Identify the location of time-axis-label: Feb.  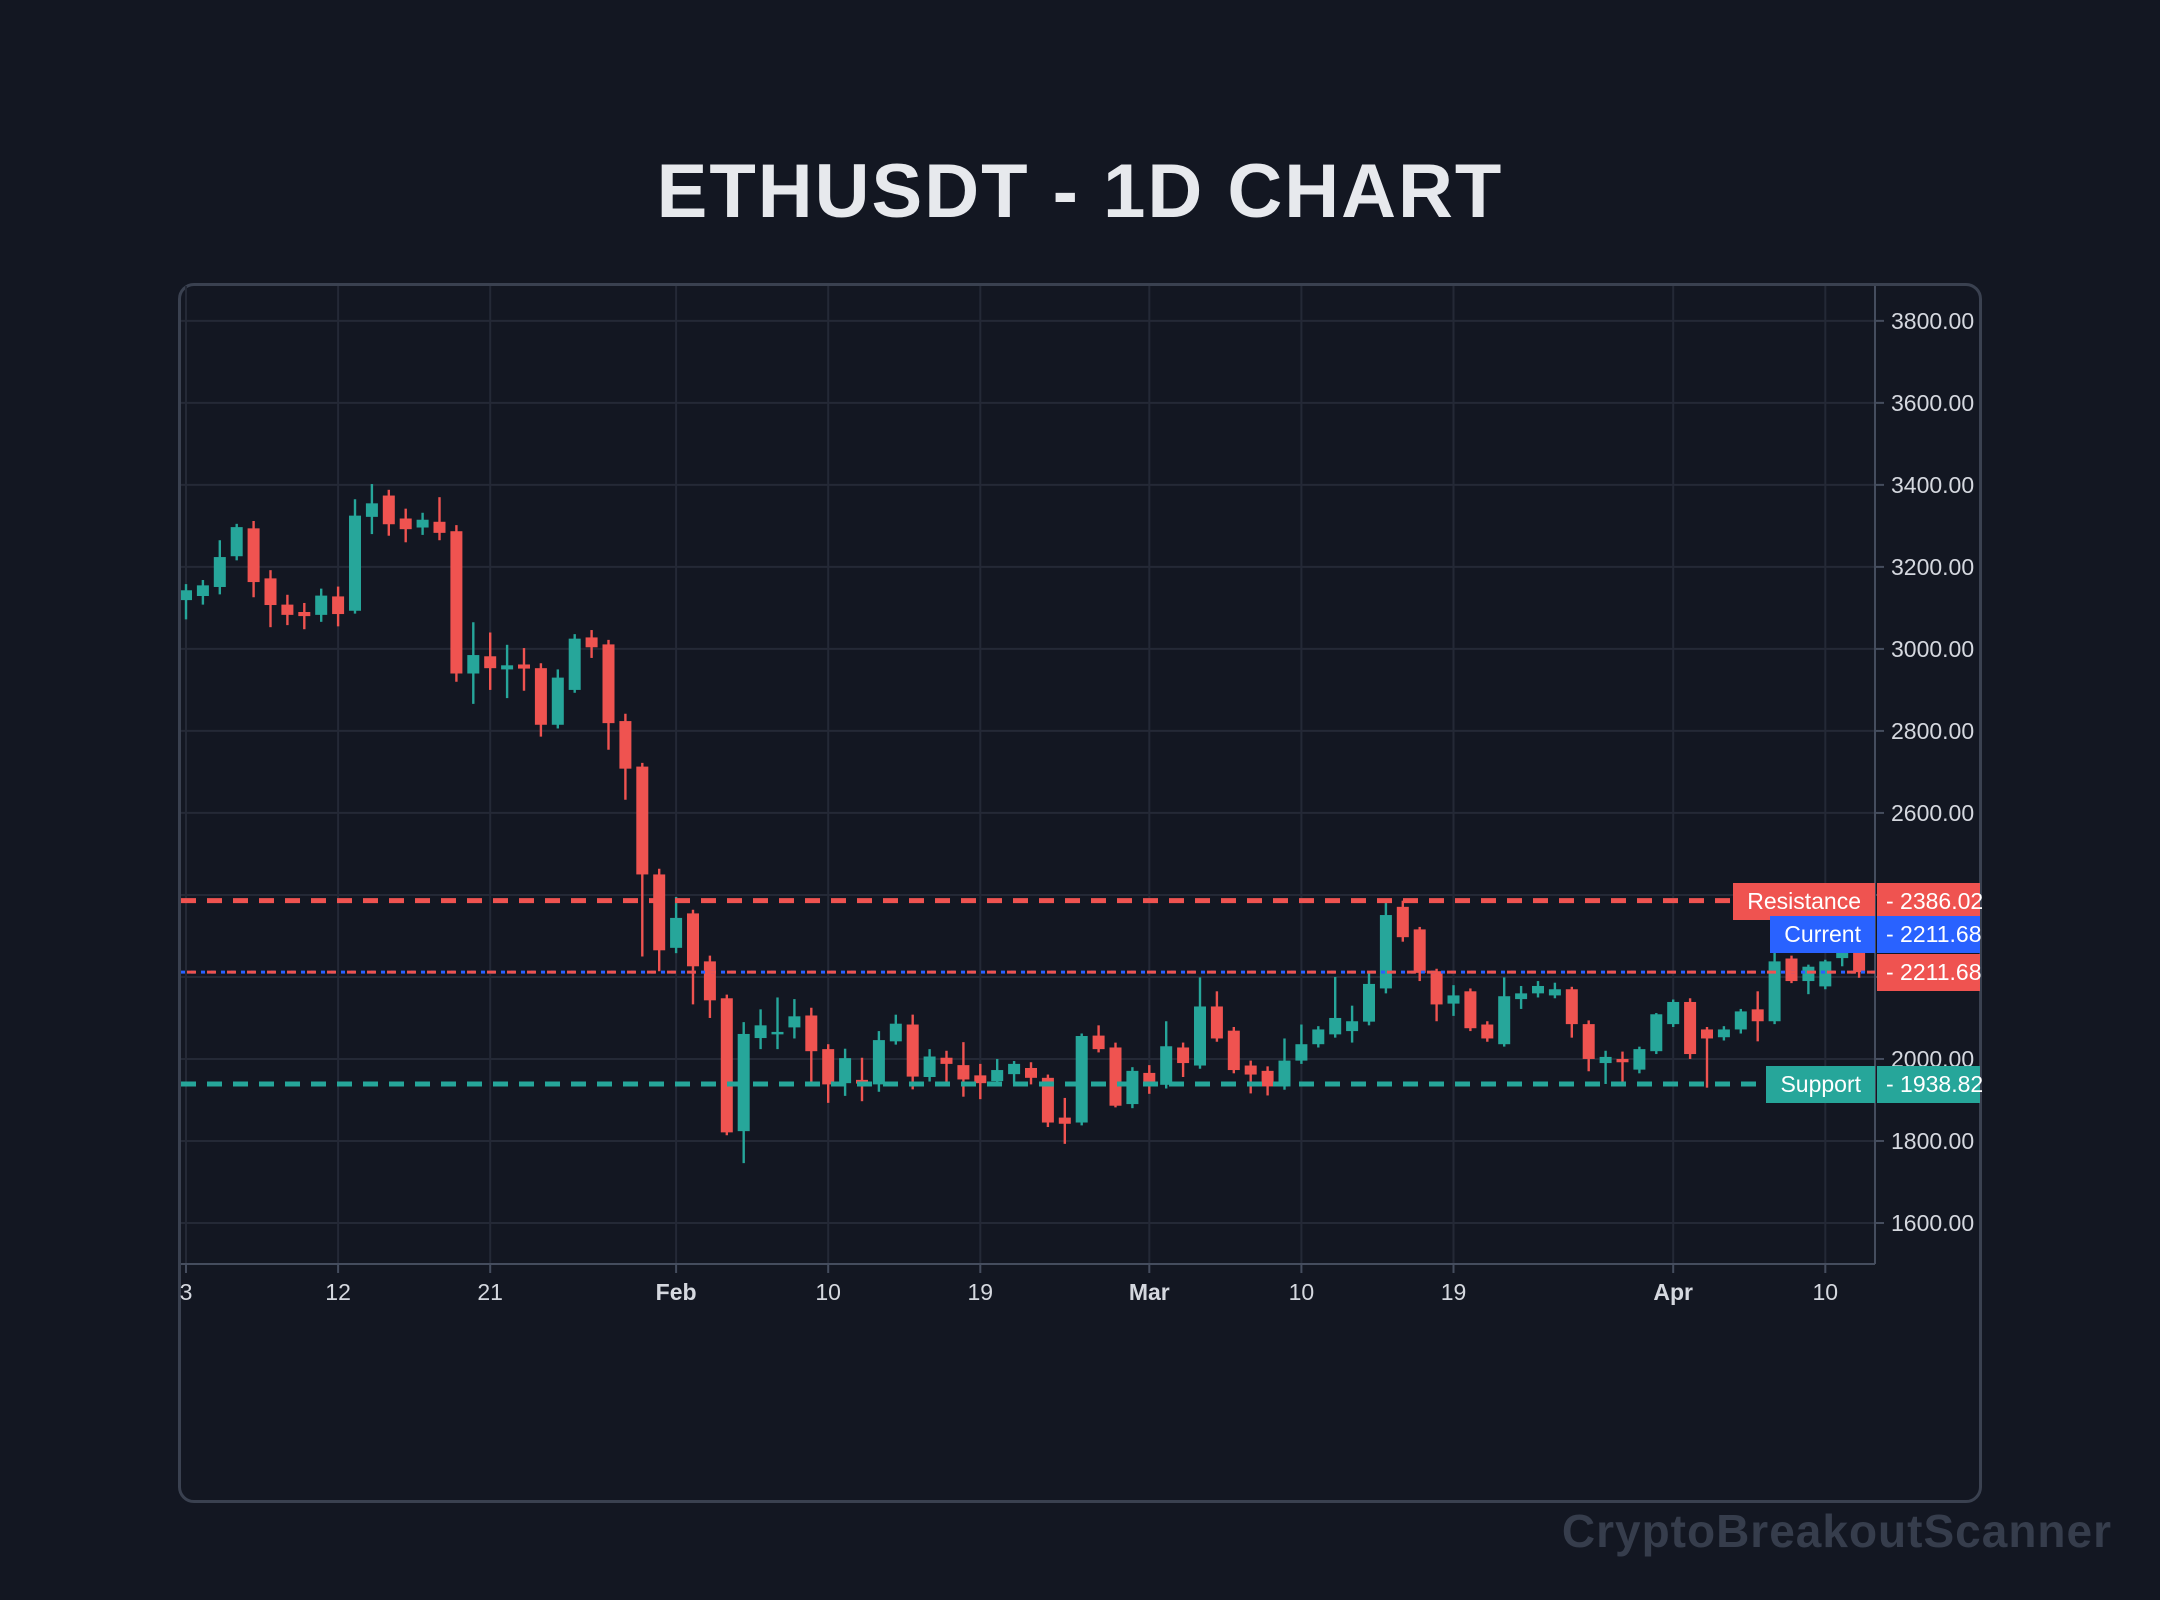
(676, 1292).